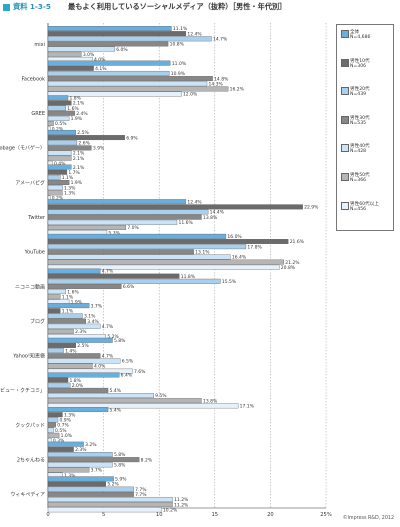 This screenshot has height=527, width=400. Describe the element at coordinates (360, 90) in the screenshot. I see `legend-series-name: 男性20代` at that location.